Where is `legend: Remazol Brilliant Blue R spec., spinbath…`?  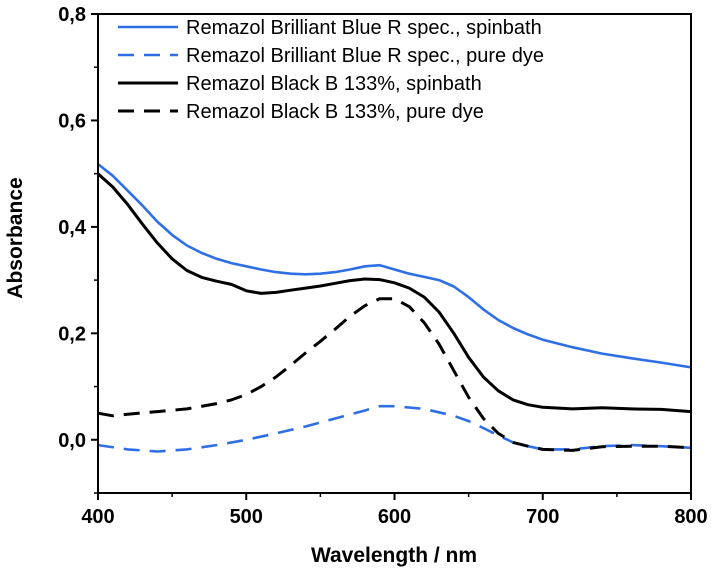
legend: Remazol Brilliant Blue R spec., spinbath… is located at coordinates (331, 70).